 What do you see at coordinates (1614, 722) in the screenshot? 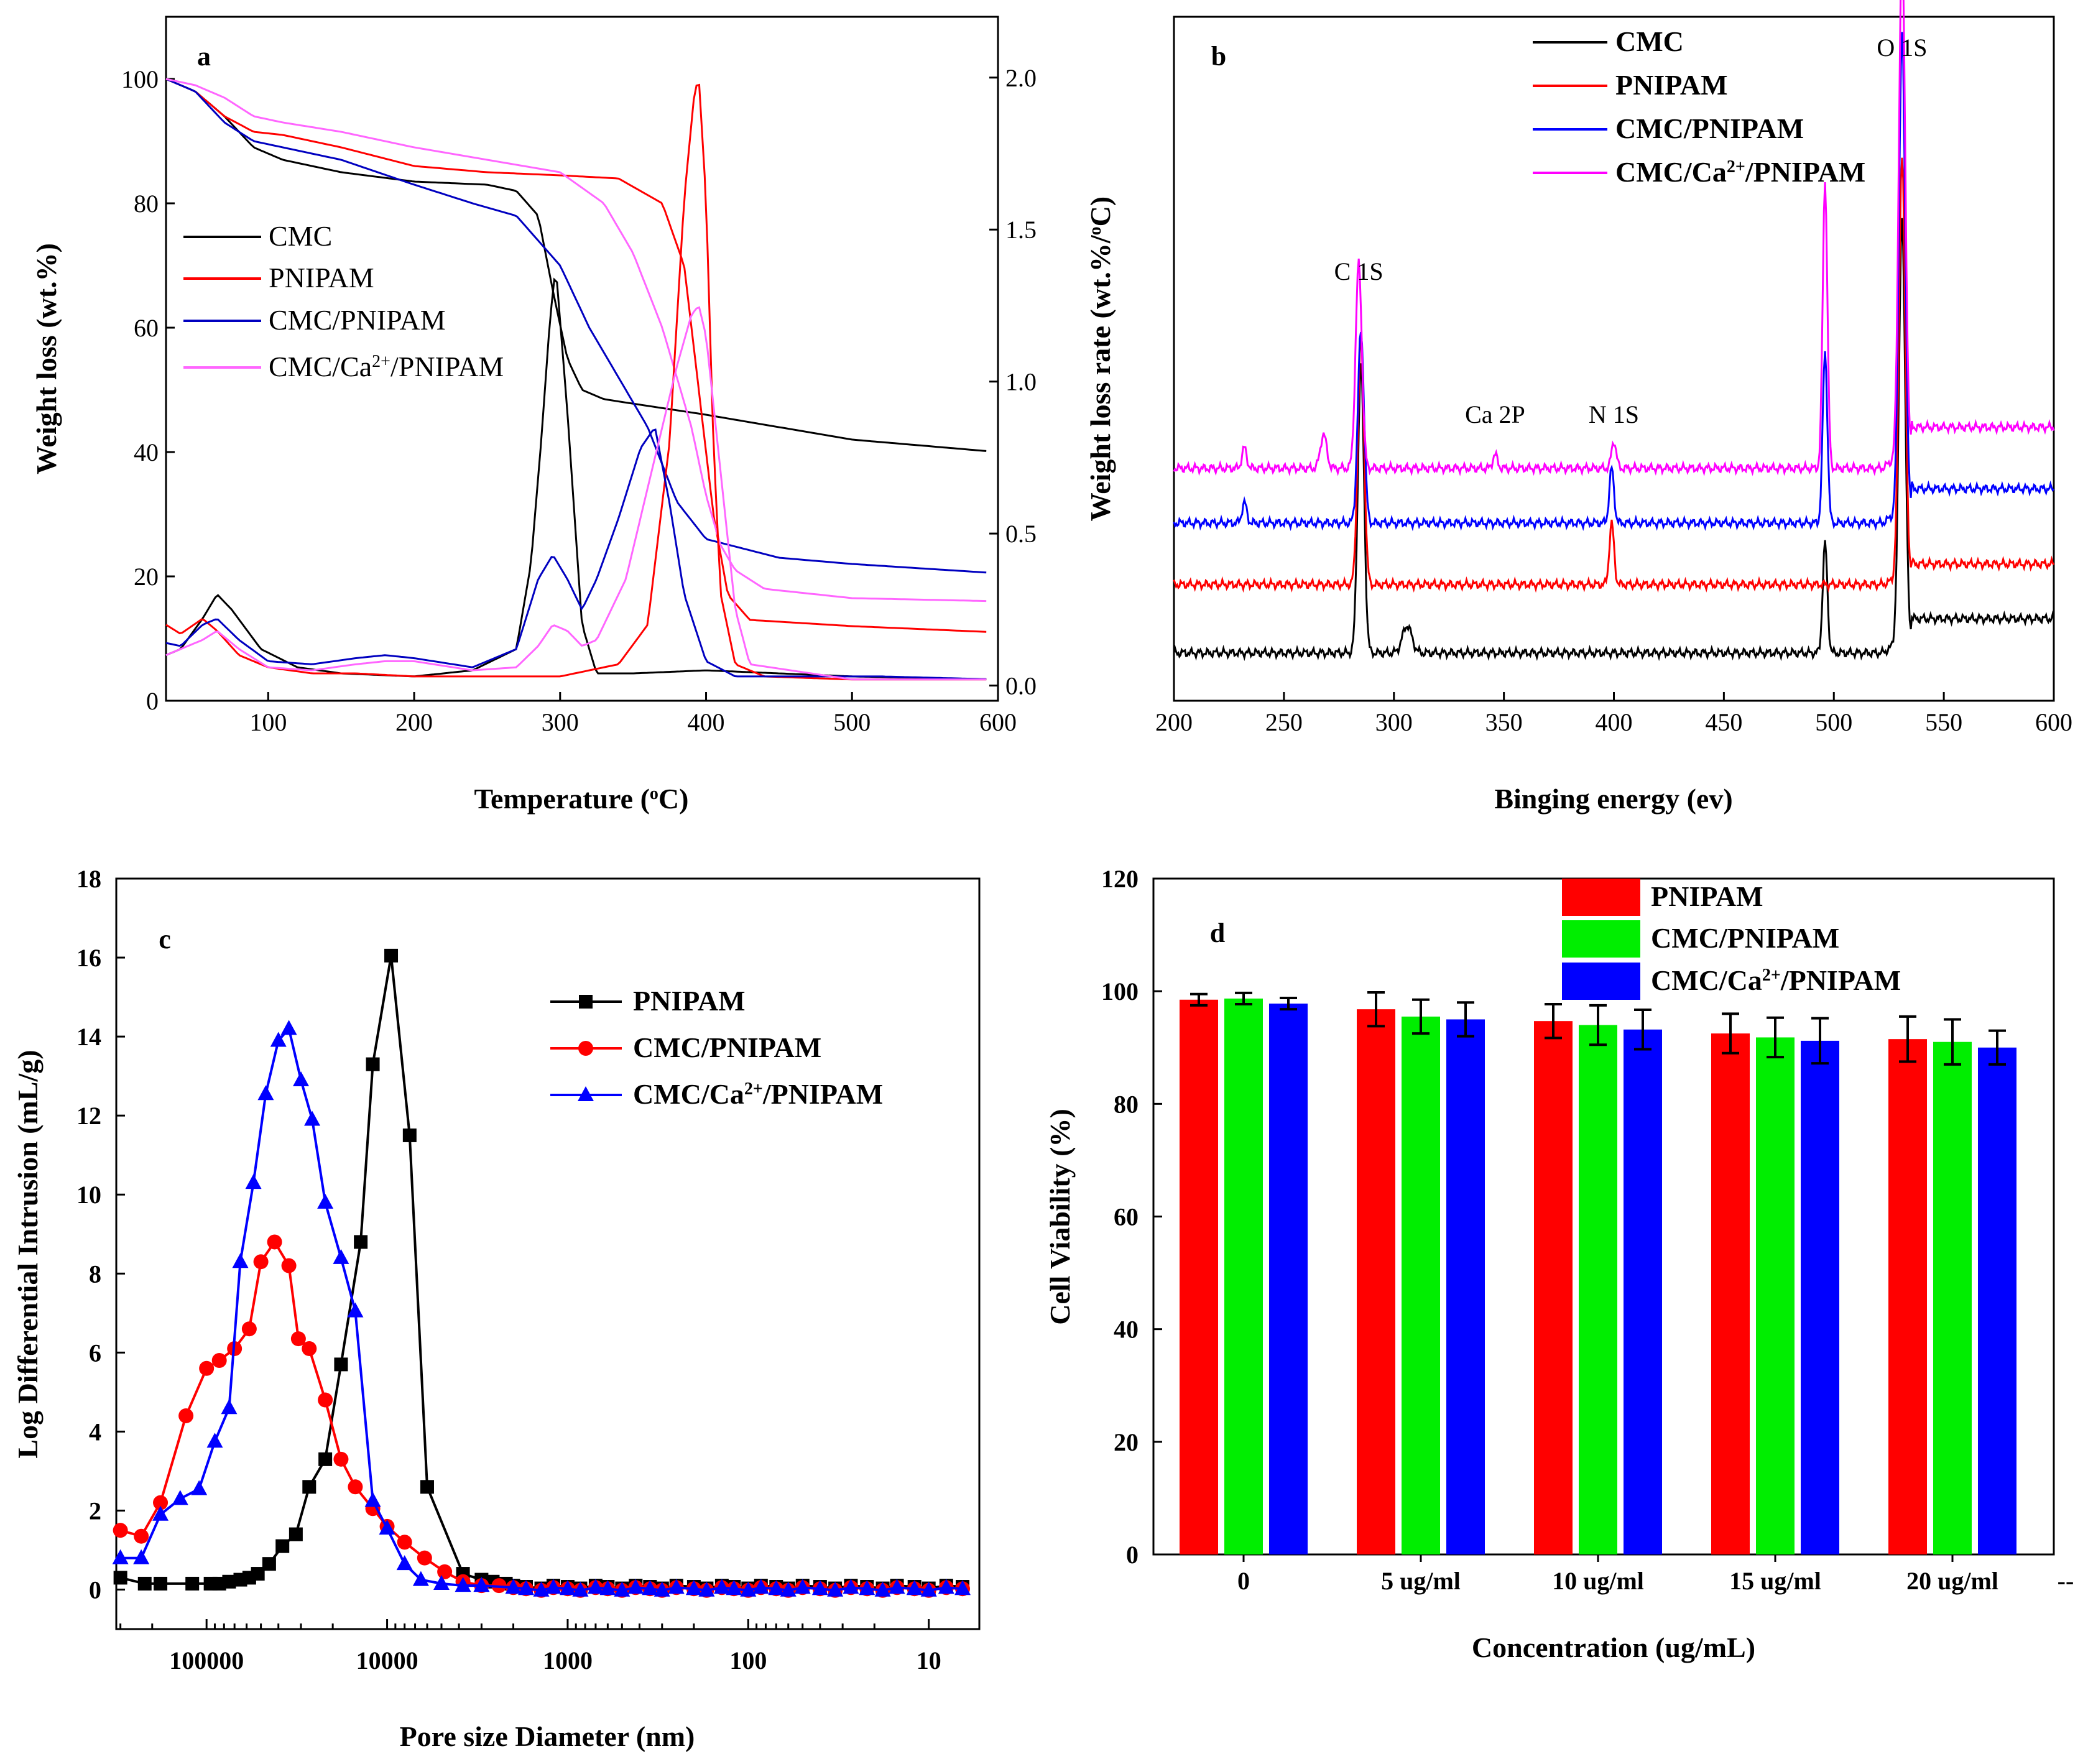
I see `x-tick-label: 400` at bounding box center [1614, 722].